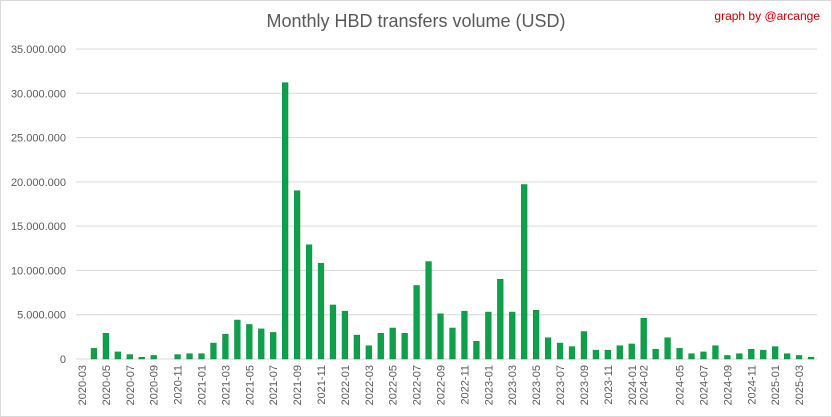  Describe the element at coordinates (250, 385) in the screenshot. I see `x-tick-label: 2021-05` at that location.